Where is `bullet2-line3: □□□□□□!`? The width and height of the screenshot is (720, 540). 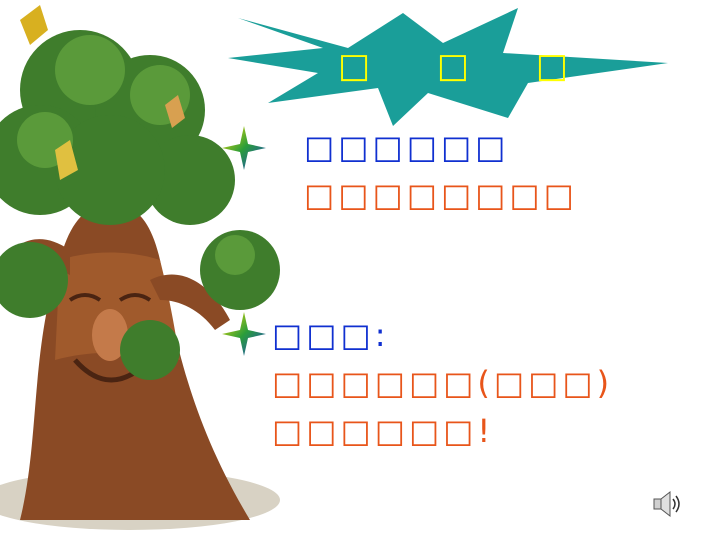
bullet2-line3: □□□□□□! is located at coordinates (383, 431).